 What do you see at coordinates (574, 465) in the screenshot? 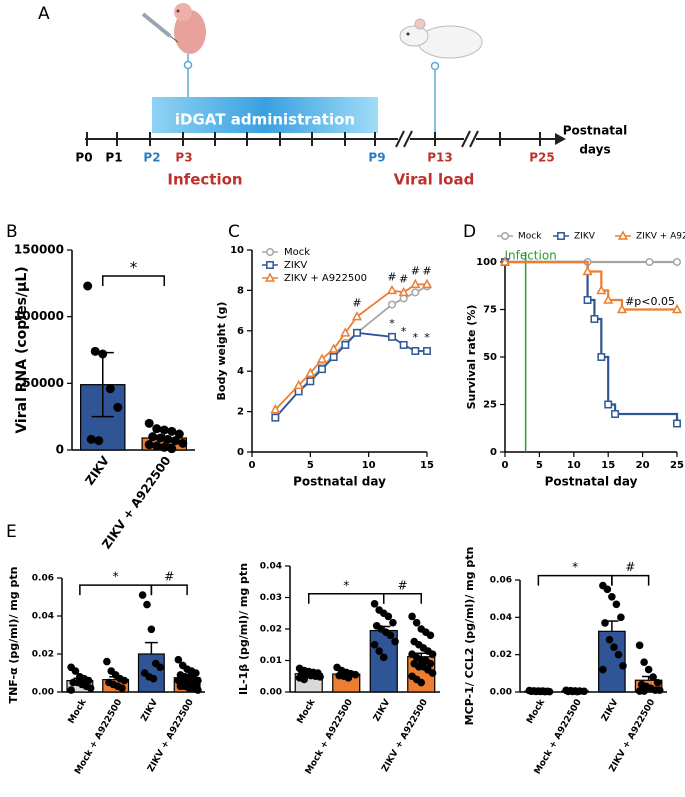
I see `x-tick-label: 10` at bounding box center [574, 465].